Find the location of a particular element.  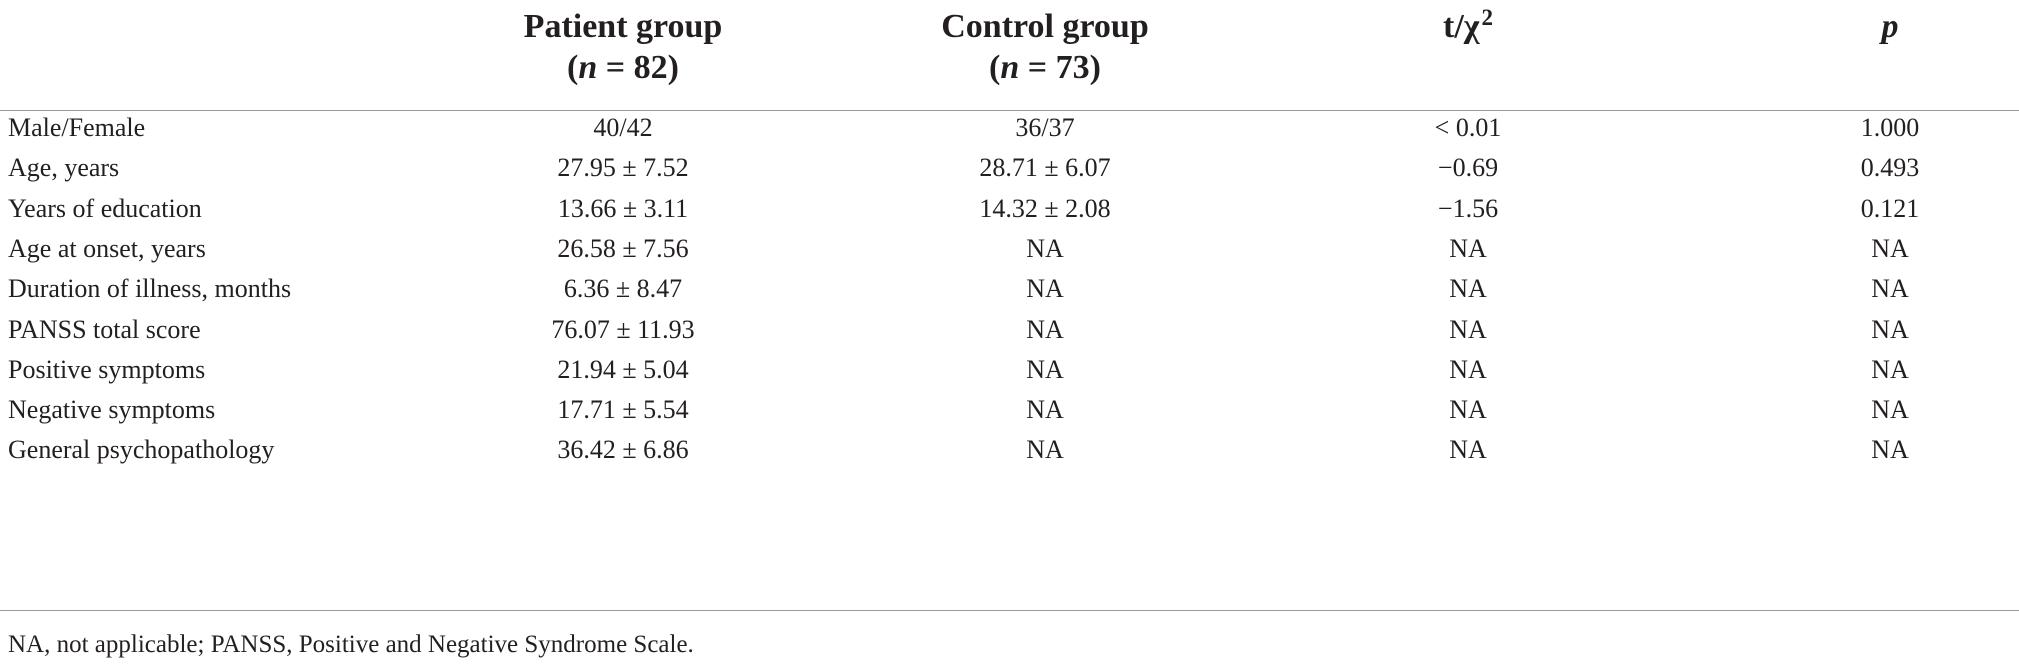

cell-label: Age at onset, years is located at coordinates (107, 248).